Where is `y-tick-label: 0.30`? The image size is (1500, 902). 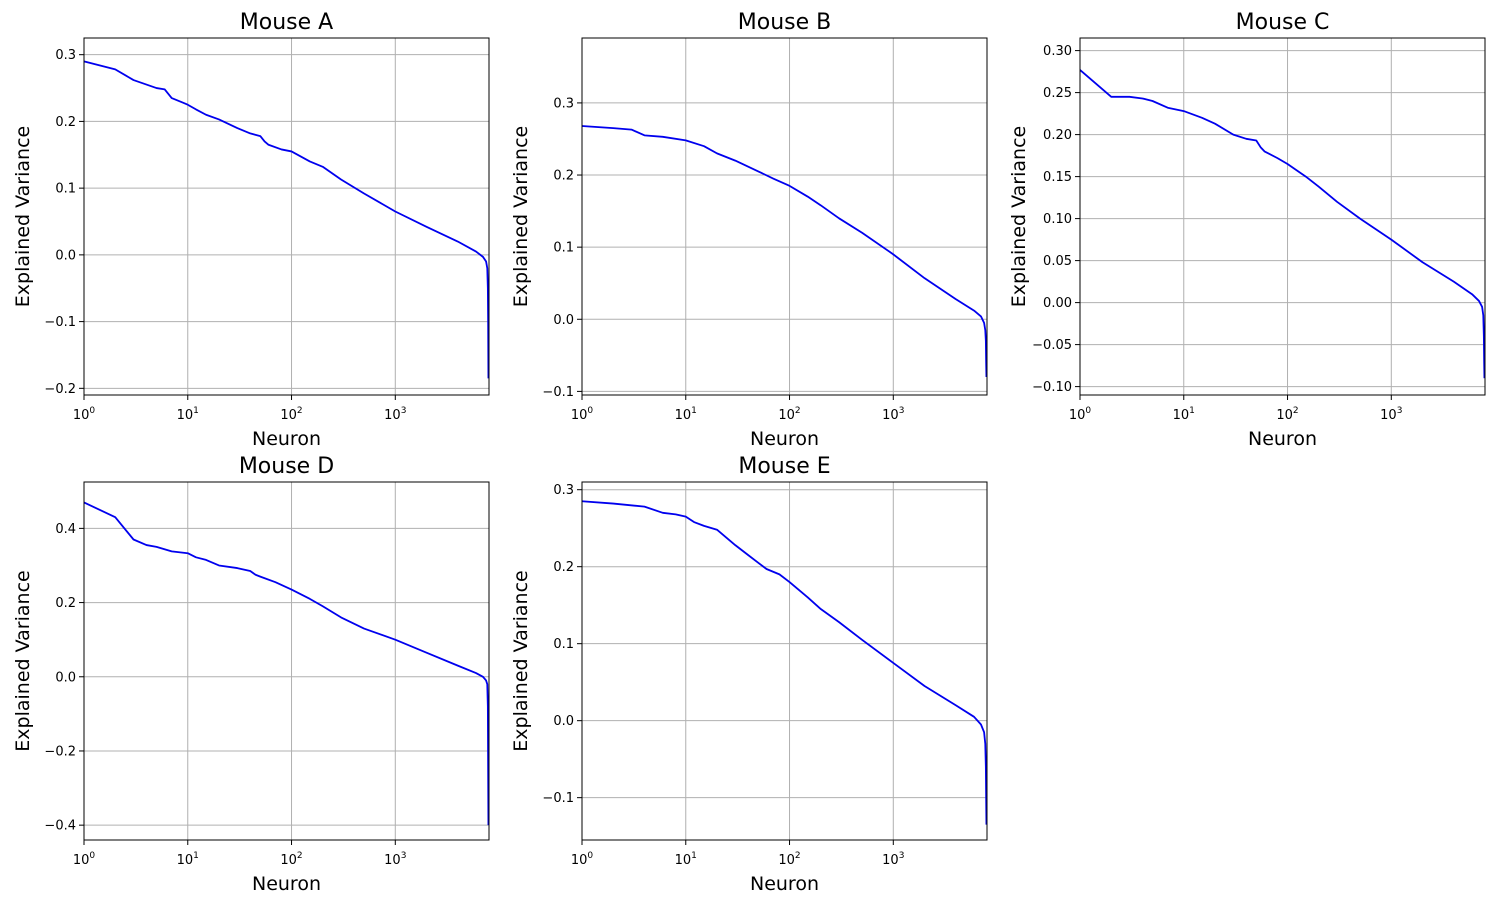 y-tick-label: 0.30 is located at coordinates (1057, 51).